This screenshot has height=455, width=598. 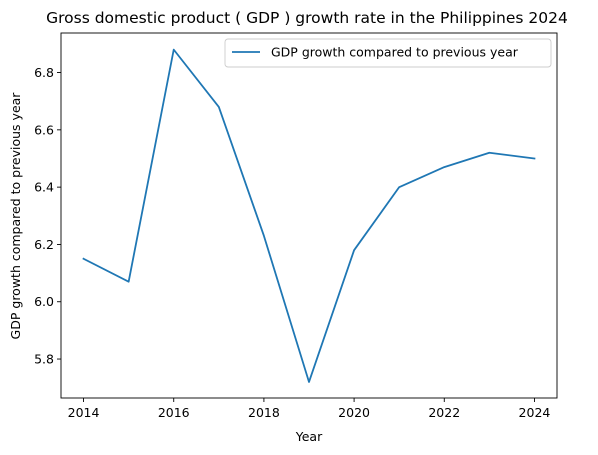 I want to click on x-tick-label: 2022, so click(x=444, y=412).